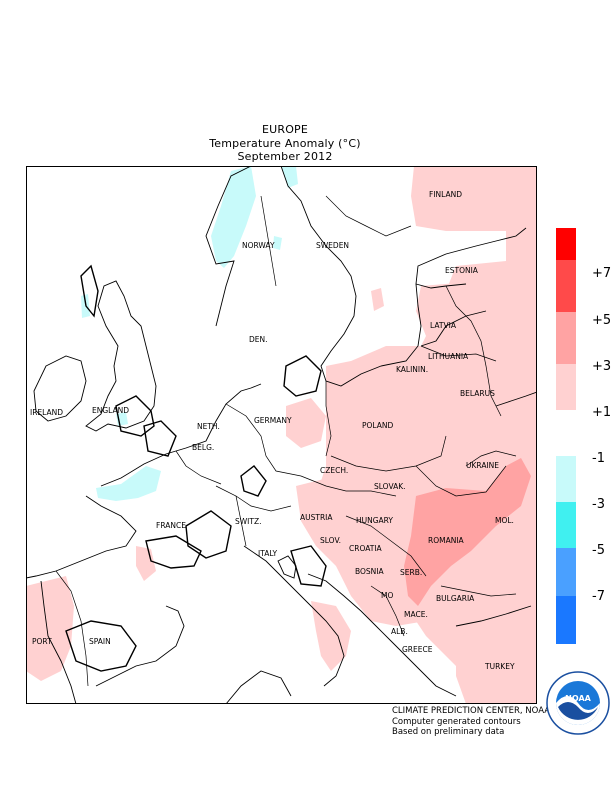  I want to click on label-ireland: IRELAND, so click(46, 412).